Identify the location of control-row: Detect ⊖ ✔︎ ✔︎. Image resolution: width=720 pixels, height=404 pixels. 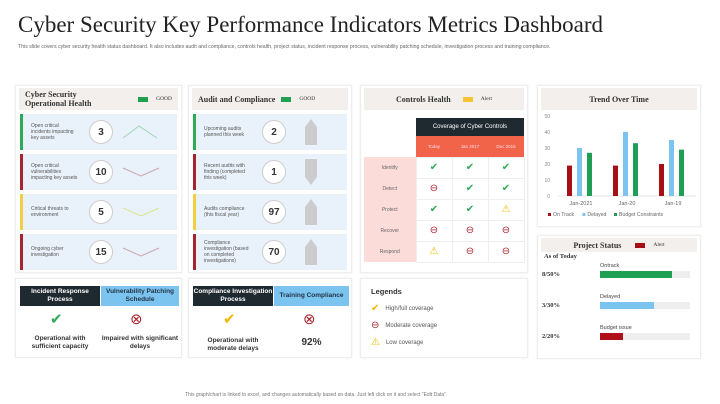
(444, 188).